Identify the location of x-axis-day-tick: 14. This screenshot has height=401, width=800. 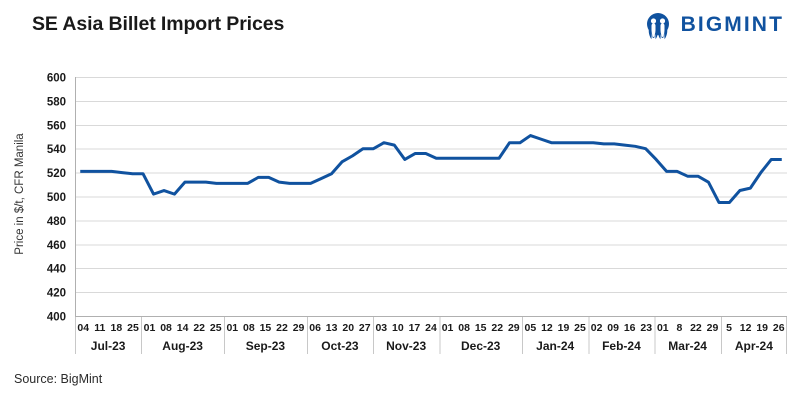
(183, 328).